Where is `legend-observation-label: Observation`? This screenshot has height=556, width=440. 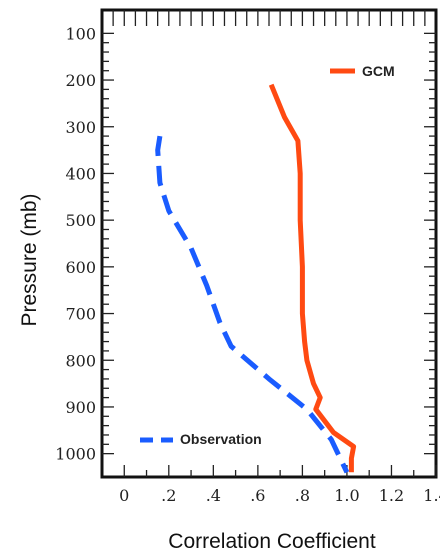 legend-observation-label: Observation is located at coordinates (221, 439).